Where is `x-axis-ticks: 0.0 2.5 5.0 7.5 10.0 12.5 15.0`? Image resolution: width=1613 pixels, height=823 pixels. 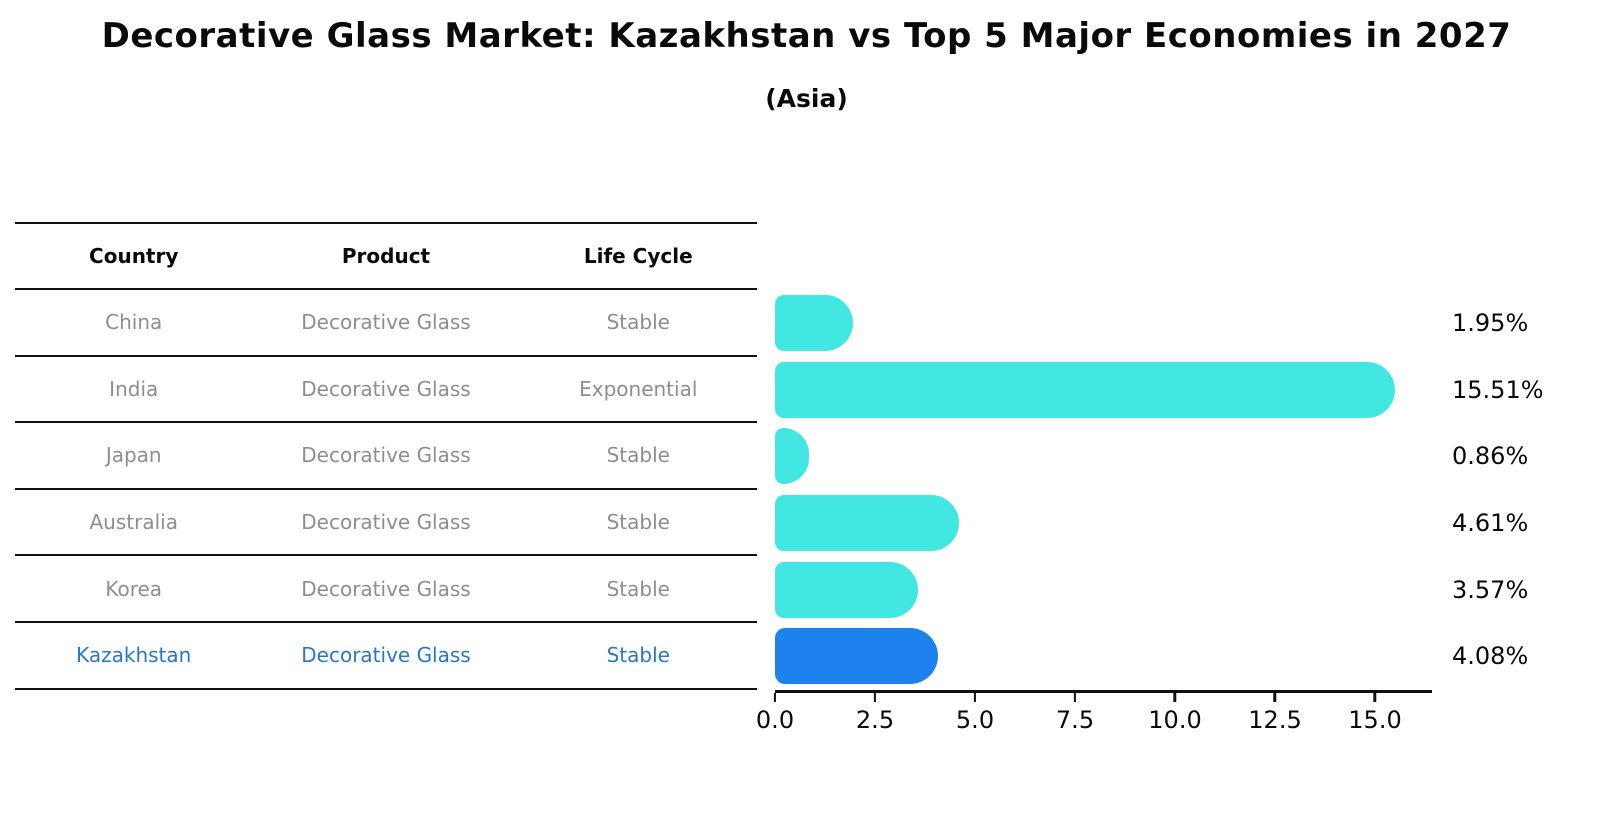
x-axis-ticks: 0.0 2.5 5.0 7.5 10.0 12.5 15.0 is located at coordinates (1094, 715).